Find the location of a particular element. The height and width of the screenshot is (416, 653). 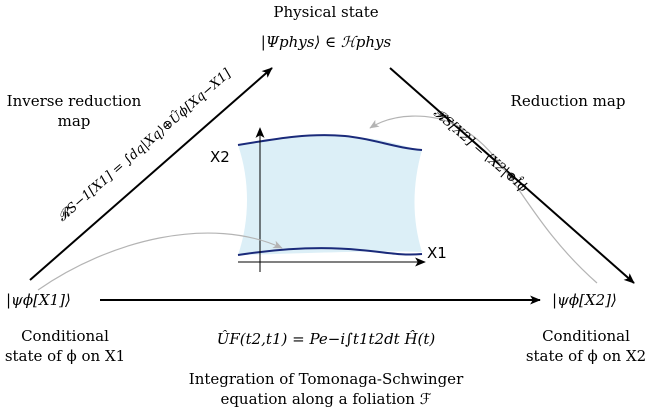

spacetime-region is located at coordinates (330, 195).